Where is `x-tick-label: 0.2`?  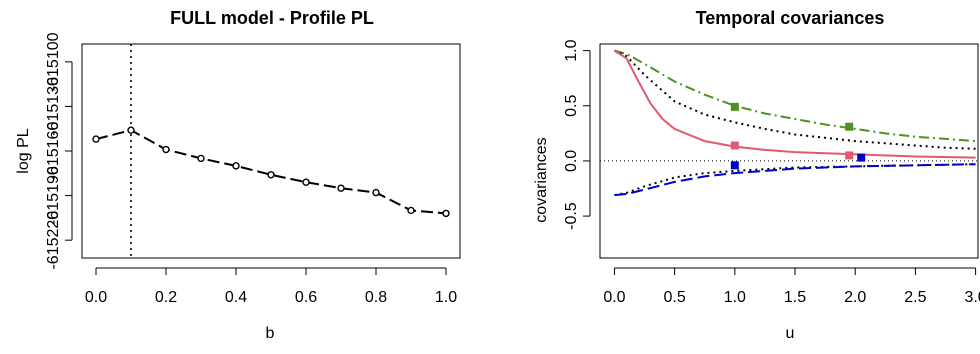
x-tick-label: 0.2 is located at coordinates (166, 297).